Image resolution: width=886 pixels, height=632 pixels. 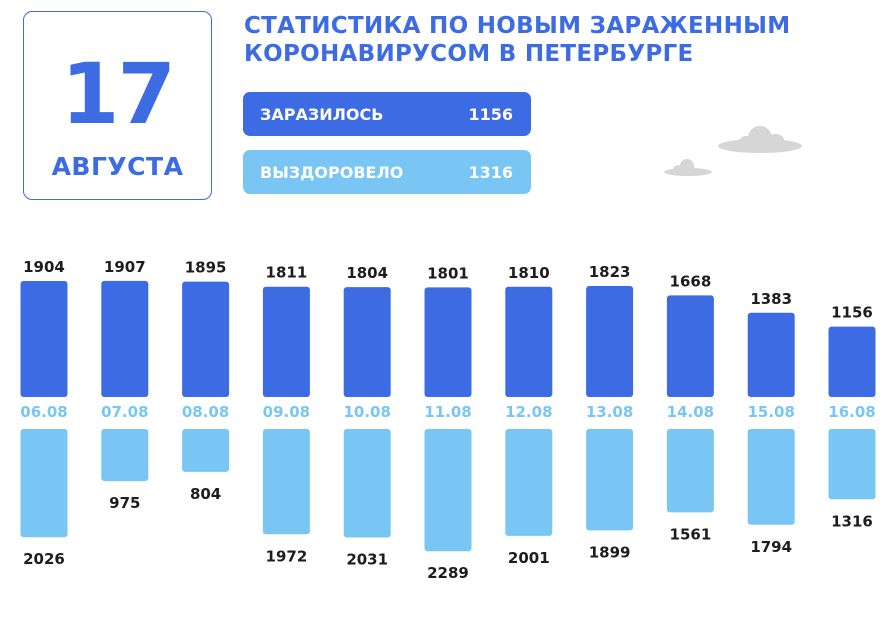 What do you see at coordinates (852, 521) in the screenshot?
I see `recovered-value-label: 1316` at bounding box center [852, 521].